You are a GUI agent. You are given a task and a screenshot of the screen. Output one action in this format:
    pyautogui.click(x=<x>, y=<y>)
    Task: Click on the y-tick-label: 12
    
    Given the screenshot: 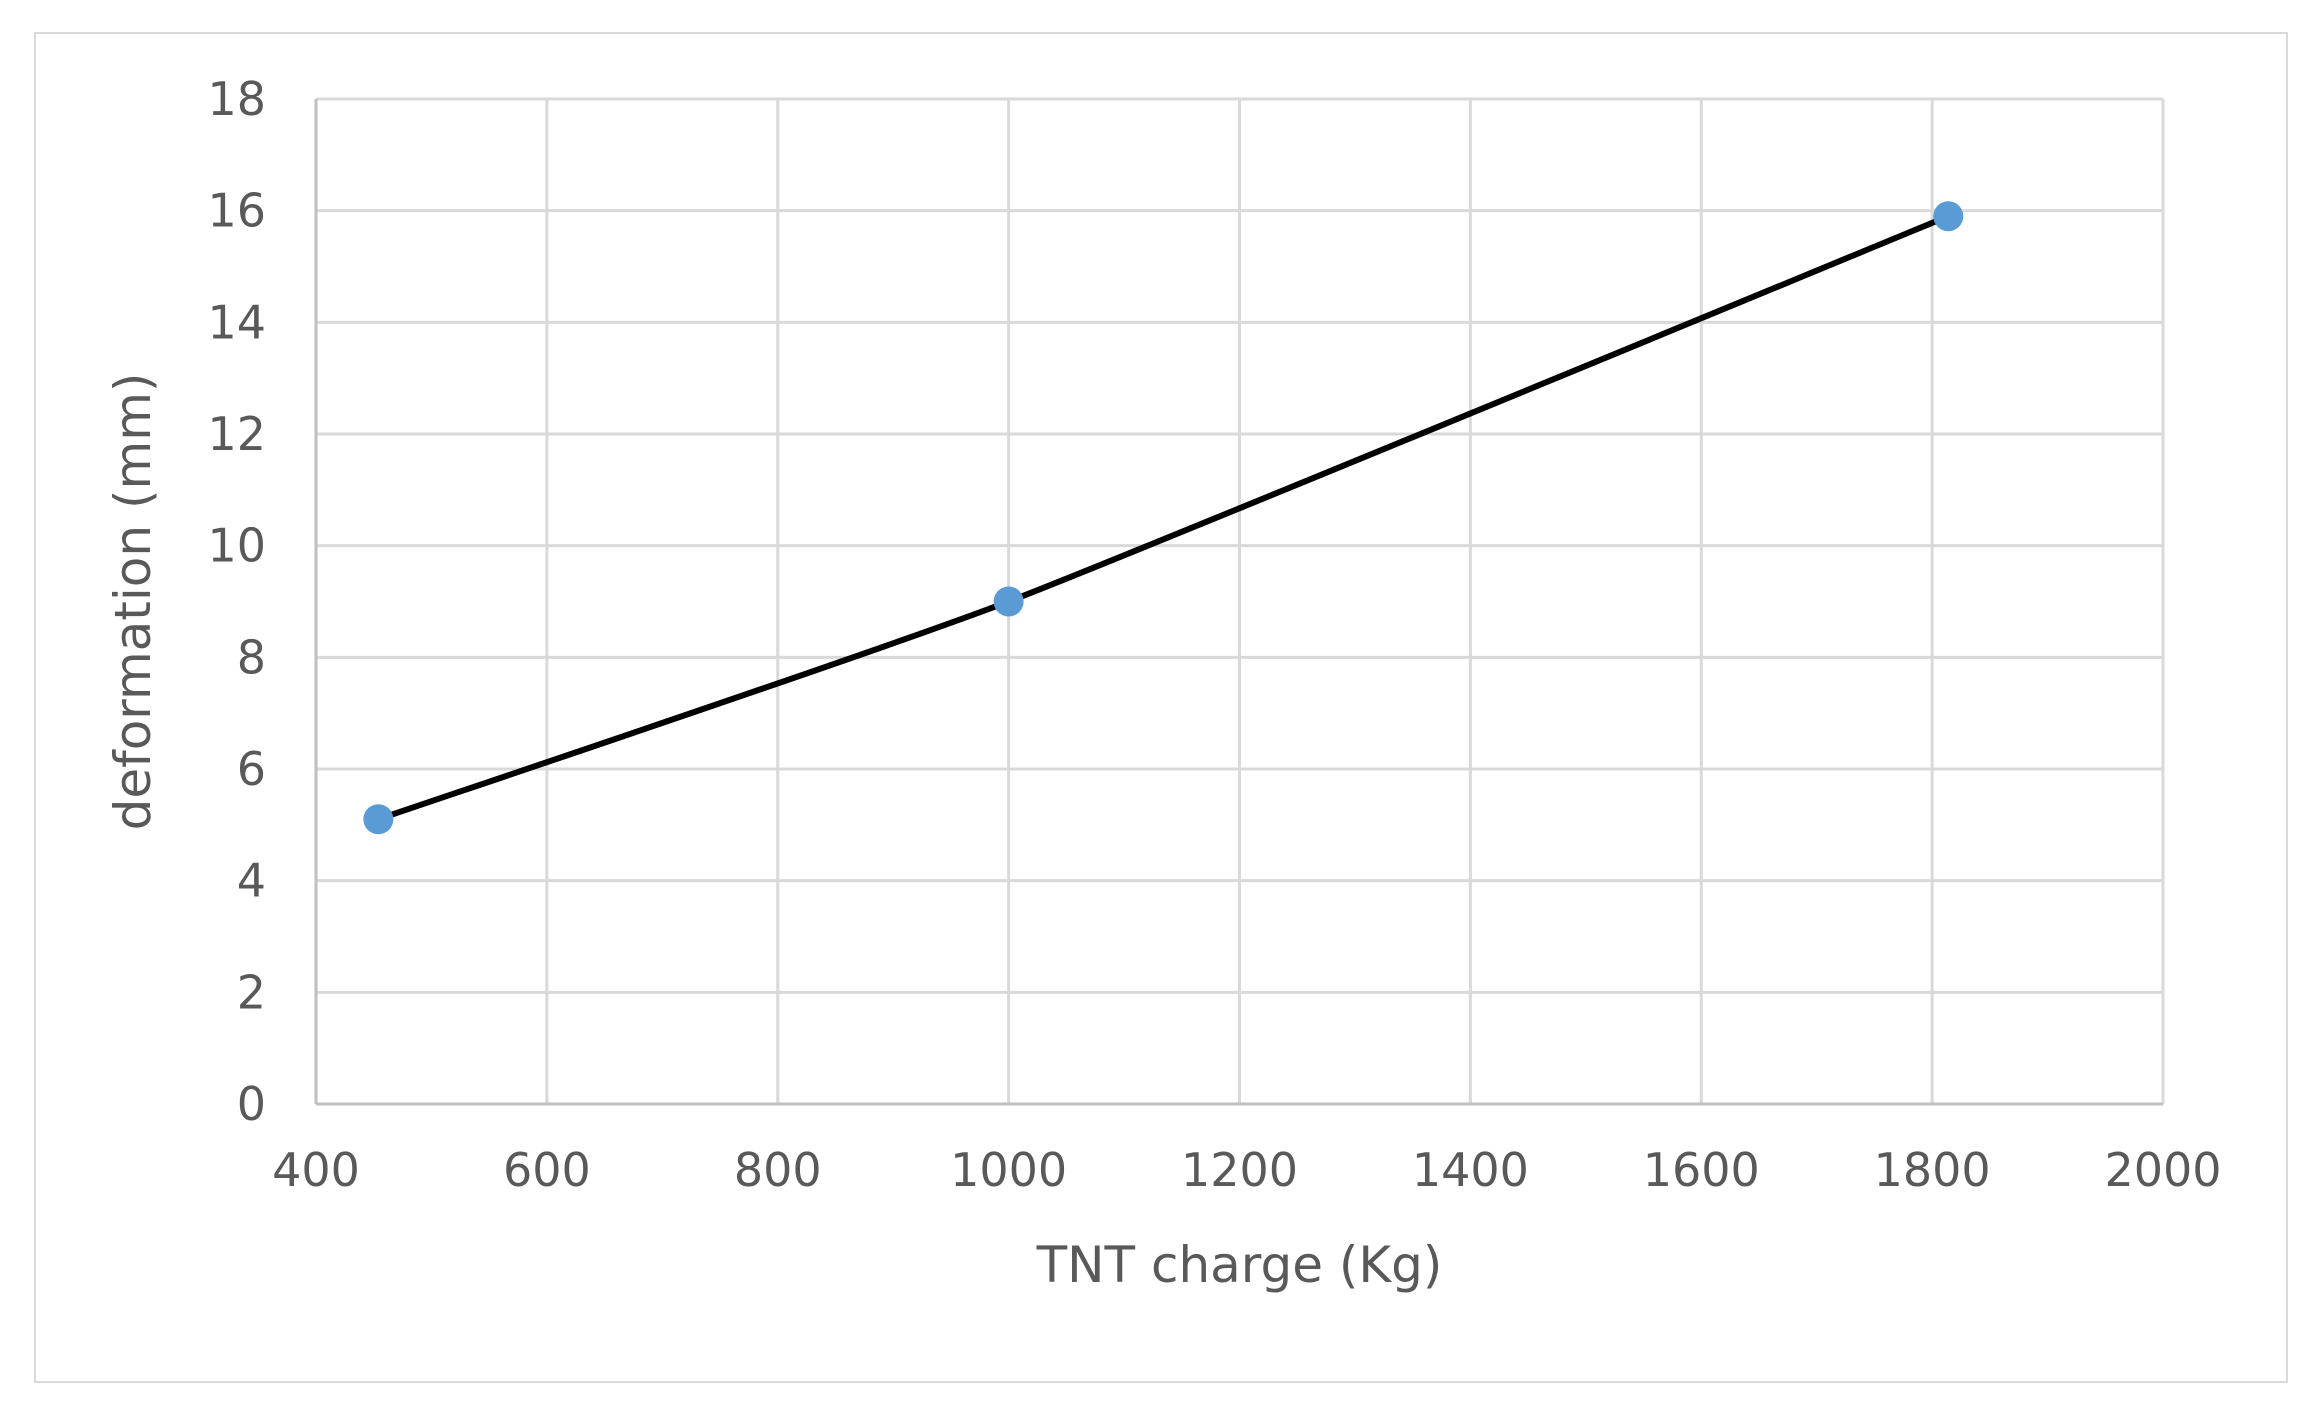 What is the action you would take?
    pyautogui.click(x=236, y=434)
    